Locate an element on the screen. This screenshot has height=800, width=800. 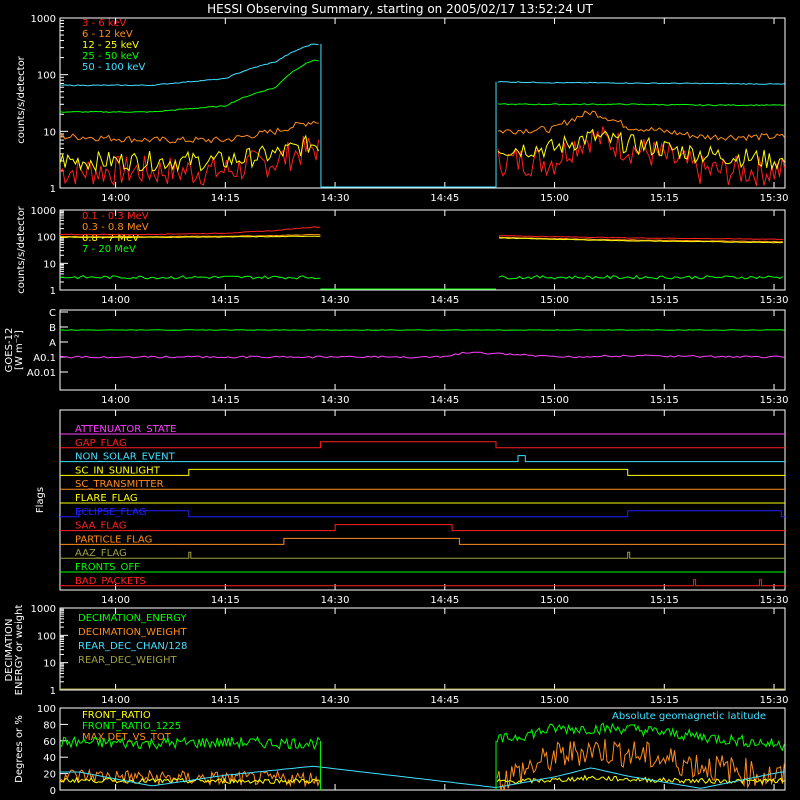
legend-0.8-7-mev: 0.8 - 7 MeV is located at coordinates (110, 238).